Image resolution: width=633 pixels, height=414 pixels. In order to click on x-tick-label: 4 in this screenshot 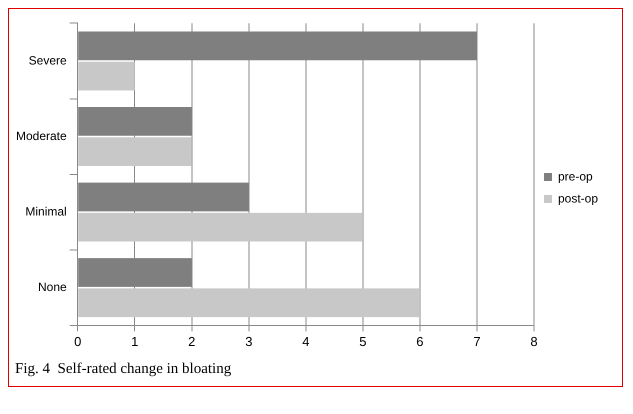, I will do `click(306, 341)`.